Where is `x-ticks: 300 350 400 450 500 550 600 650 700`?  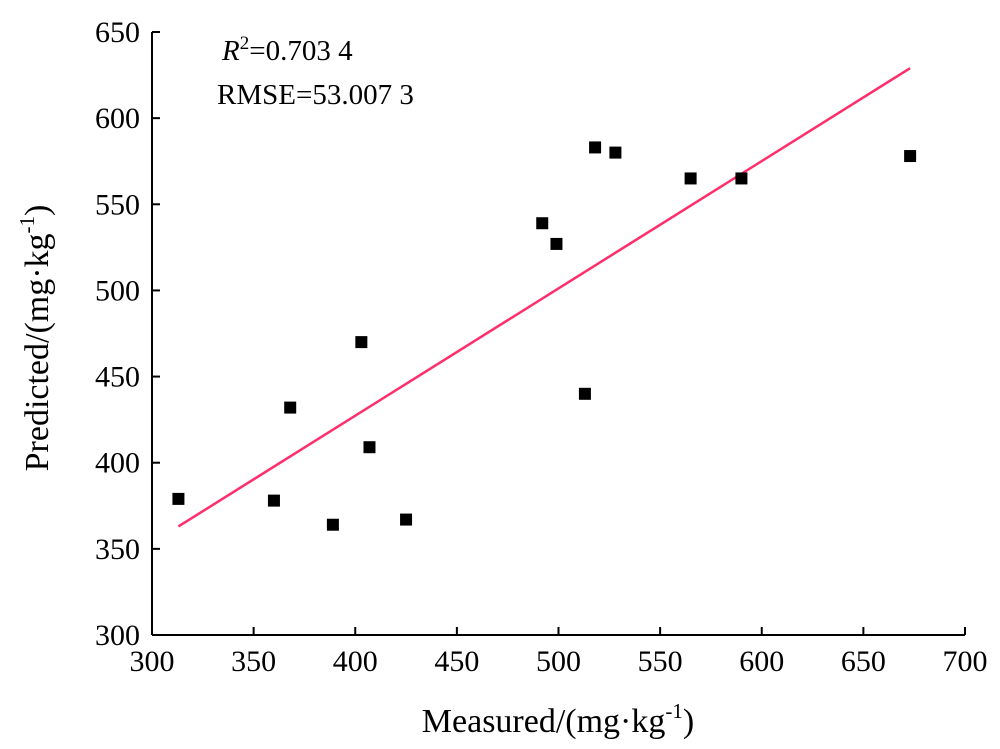
x-ticks: 300 350 400 450 500 550 600 650 700 is located at coordinates (559, 652).